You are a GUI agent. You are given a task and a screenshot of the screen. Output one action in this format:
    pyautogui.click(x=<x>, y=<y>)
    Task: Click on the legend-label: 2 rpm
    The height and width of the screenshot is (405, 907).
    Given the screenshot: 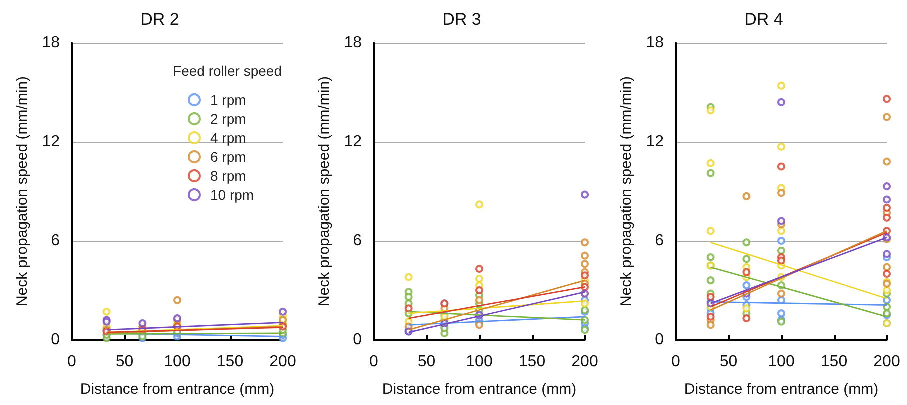 What is the action you would take?
    pyautogui.click(x=228, y=119)
    